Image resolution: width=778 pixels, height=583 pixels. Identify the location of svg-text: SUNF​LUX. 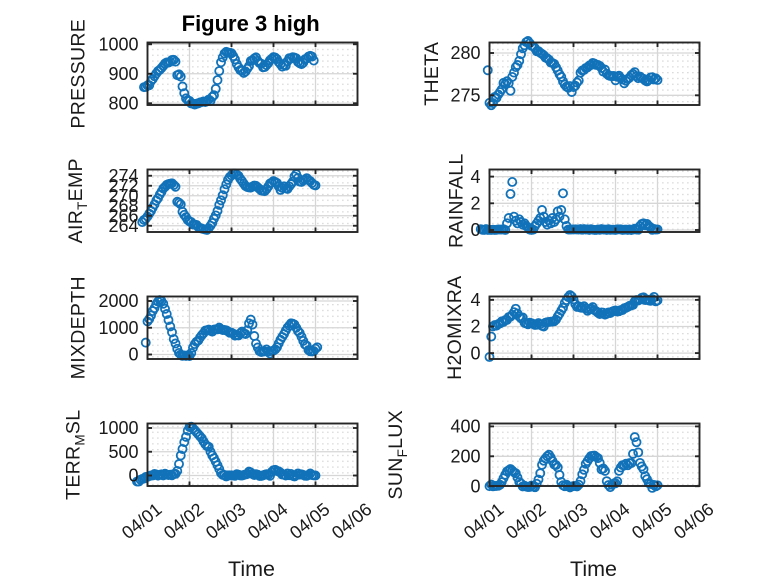
(397, 454).